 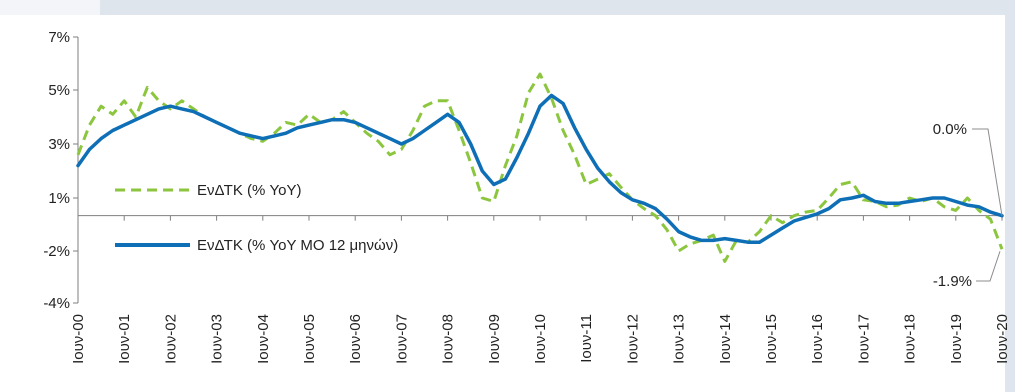 I want to click on x-tick-label: Ιουν-11, so click(x=586, y=338).